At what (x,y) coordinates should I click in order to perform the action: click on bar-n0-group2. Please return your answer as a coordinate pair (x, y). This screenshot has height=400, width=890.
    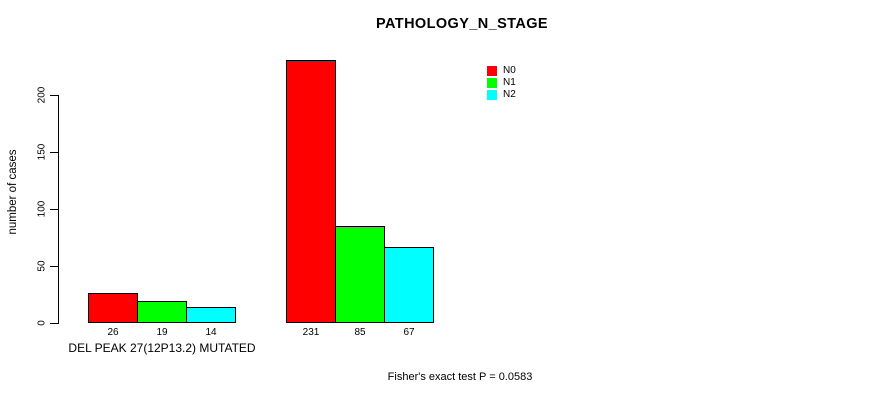
    Looking at the image, I should click on (311, 191).